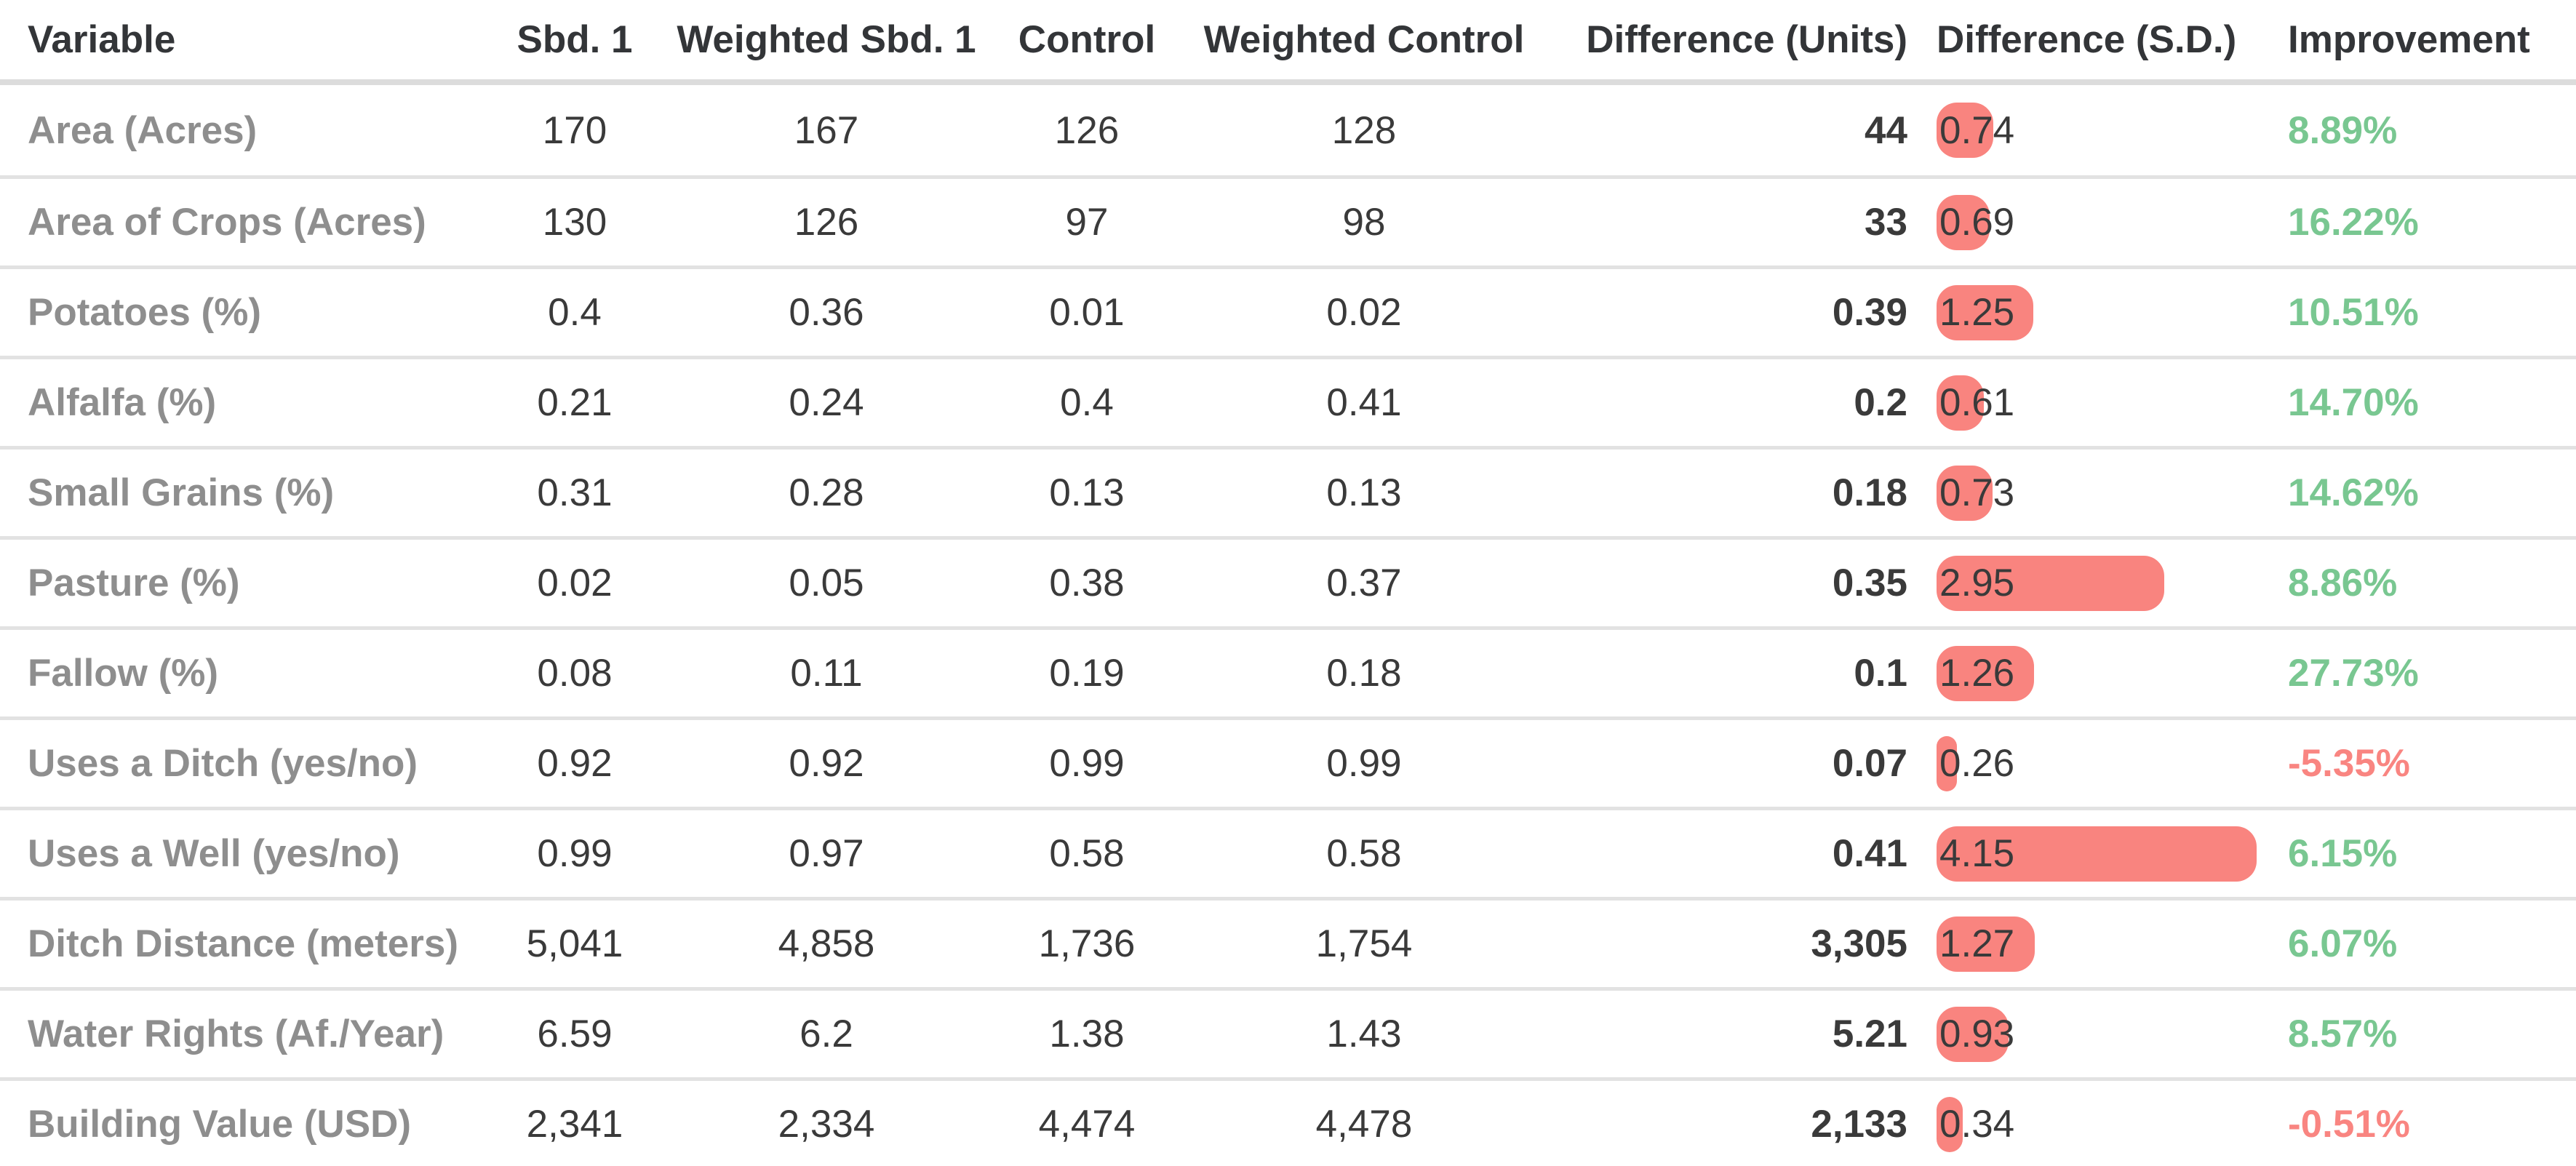 The image size is (2576, 1166). I want to click on cell-sbd1: 5,041, so click(574, 943).